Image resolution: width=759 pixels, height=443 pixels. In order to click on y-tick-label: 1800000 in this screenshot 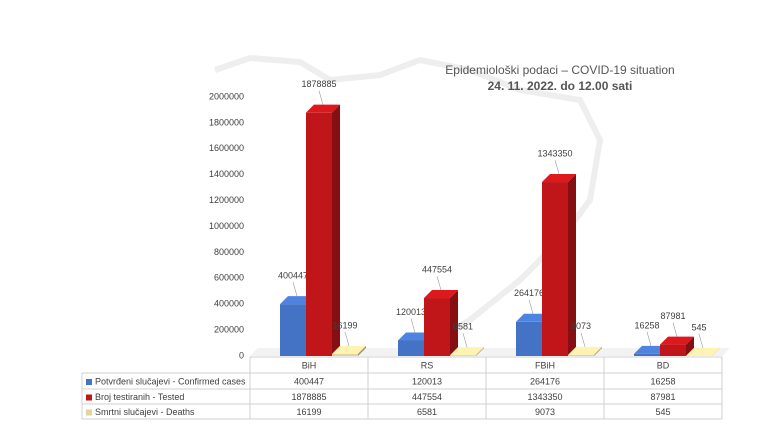, I will do `click(226, 122)`.